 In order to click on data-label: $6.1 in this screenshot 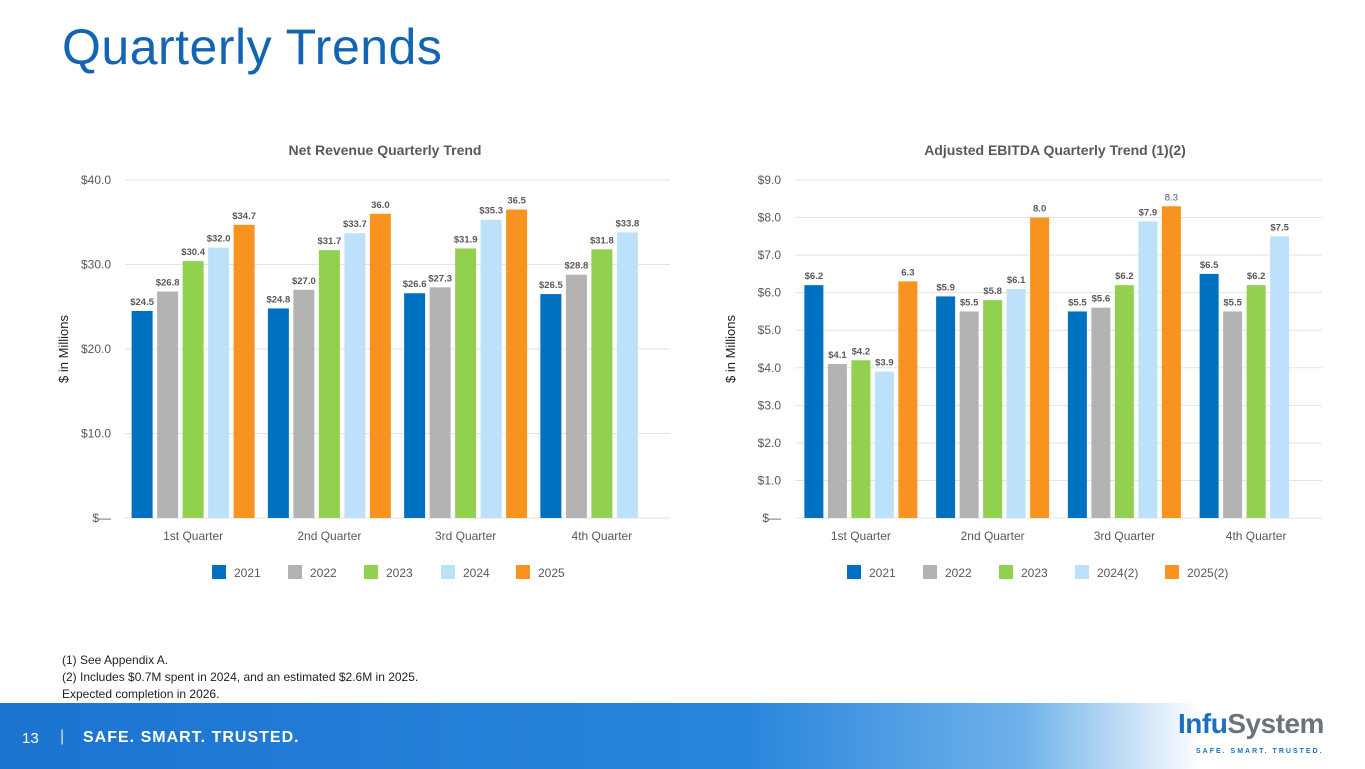, I will do `click(1016, 280)`.